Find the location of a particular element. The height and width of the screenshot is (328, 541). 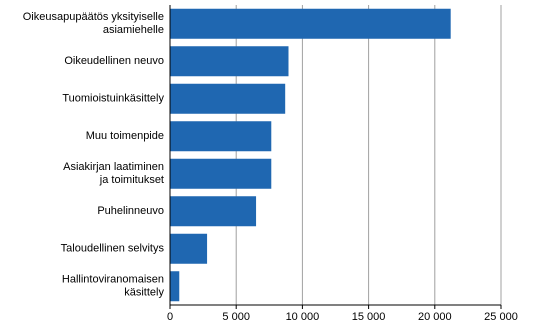

y-tick-label: käsittely is located at coordinates (144, 293).